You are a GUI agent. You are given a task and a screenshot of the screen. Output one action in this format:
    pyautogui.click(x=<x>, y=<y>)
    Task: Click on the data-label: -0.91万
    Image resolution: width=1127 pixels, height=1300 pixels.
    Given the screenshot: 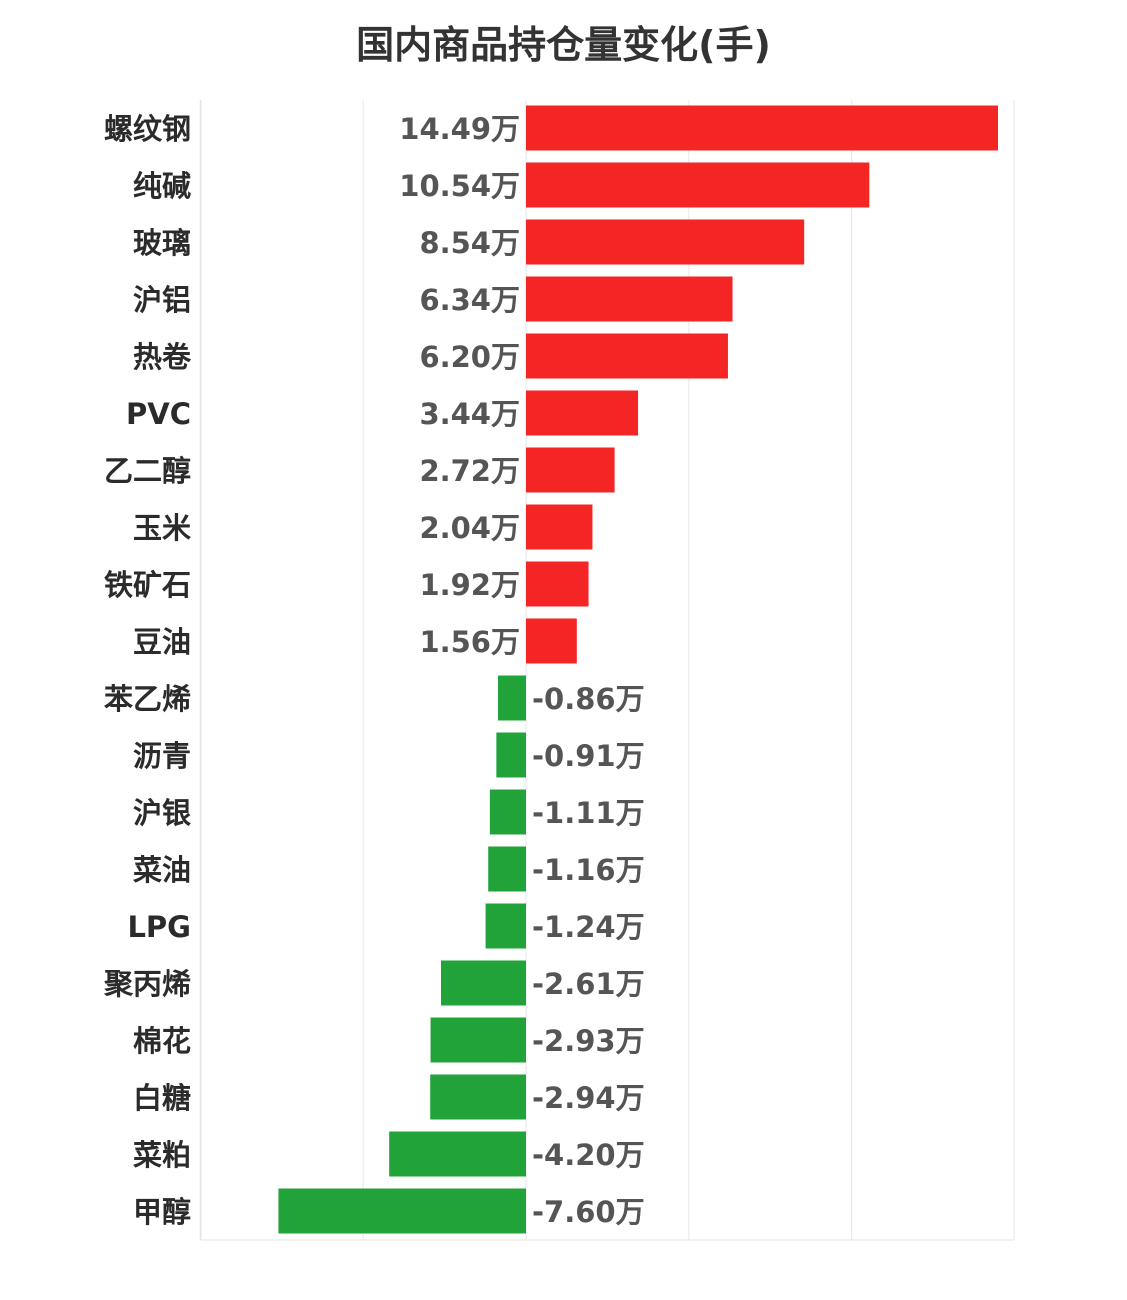 What is the action you would take?
    pyautogui.click(x=588, y=756)
    